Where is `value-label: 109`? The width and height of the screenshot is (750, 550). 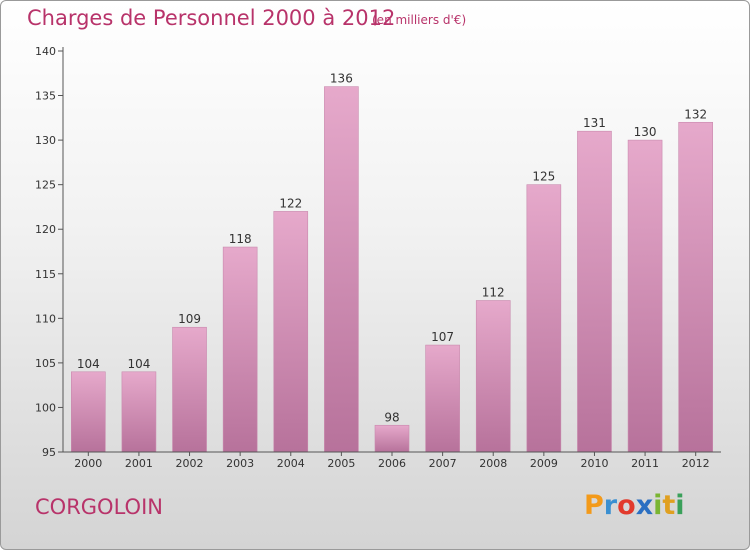 value-label: 109 is located at coordinates (189, 319).